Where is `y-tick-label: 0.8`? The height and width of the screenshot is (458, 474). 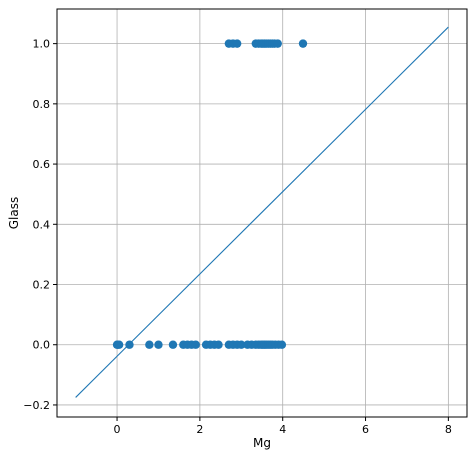
y-tick-label: 0.8 is located at coordinates (42, 104).